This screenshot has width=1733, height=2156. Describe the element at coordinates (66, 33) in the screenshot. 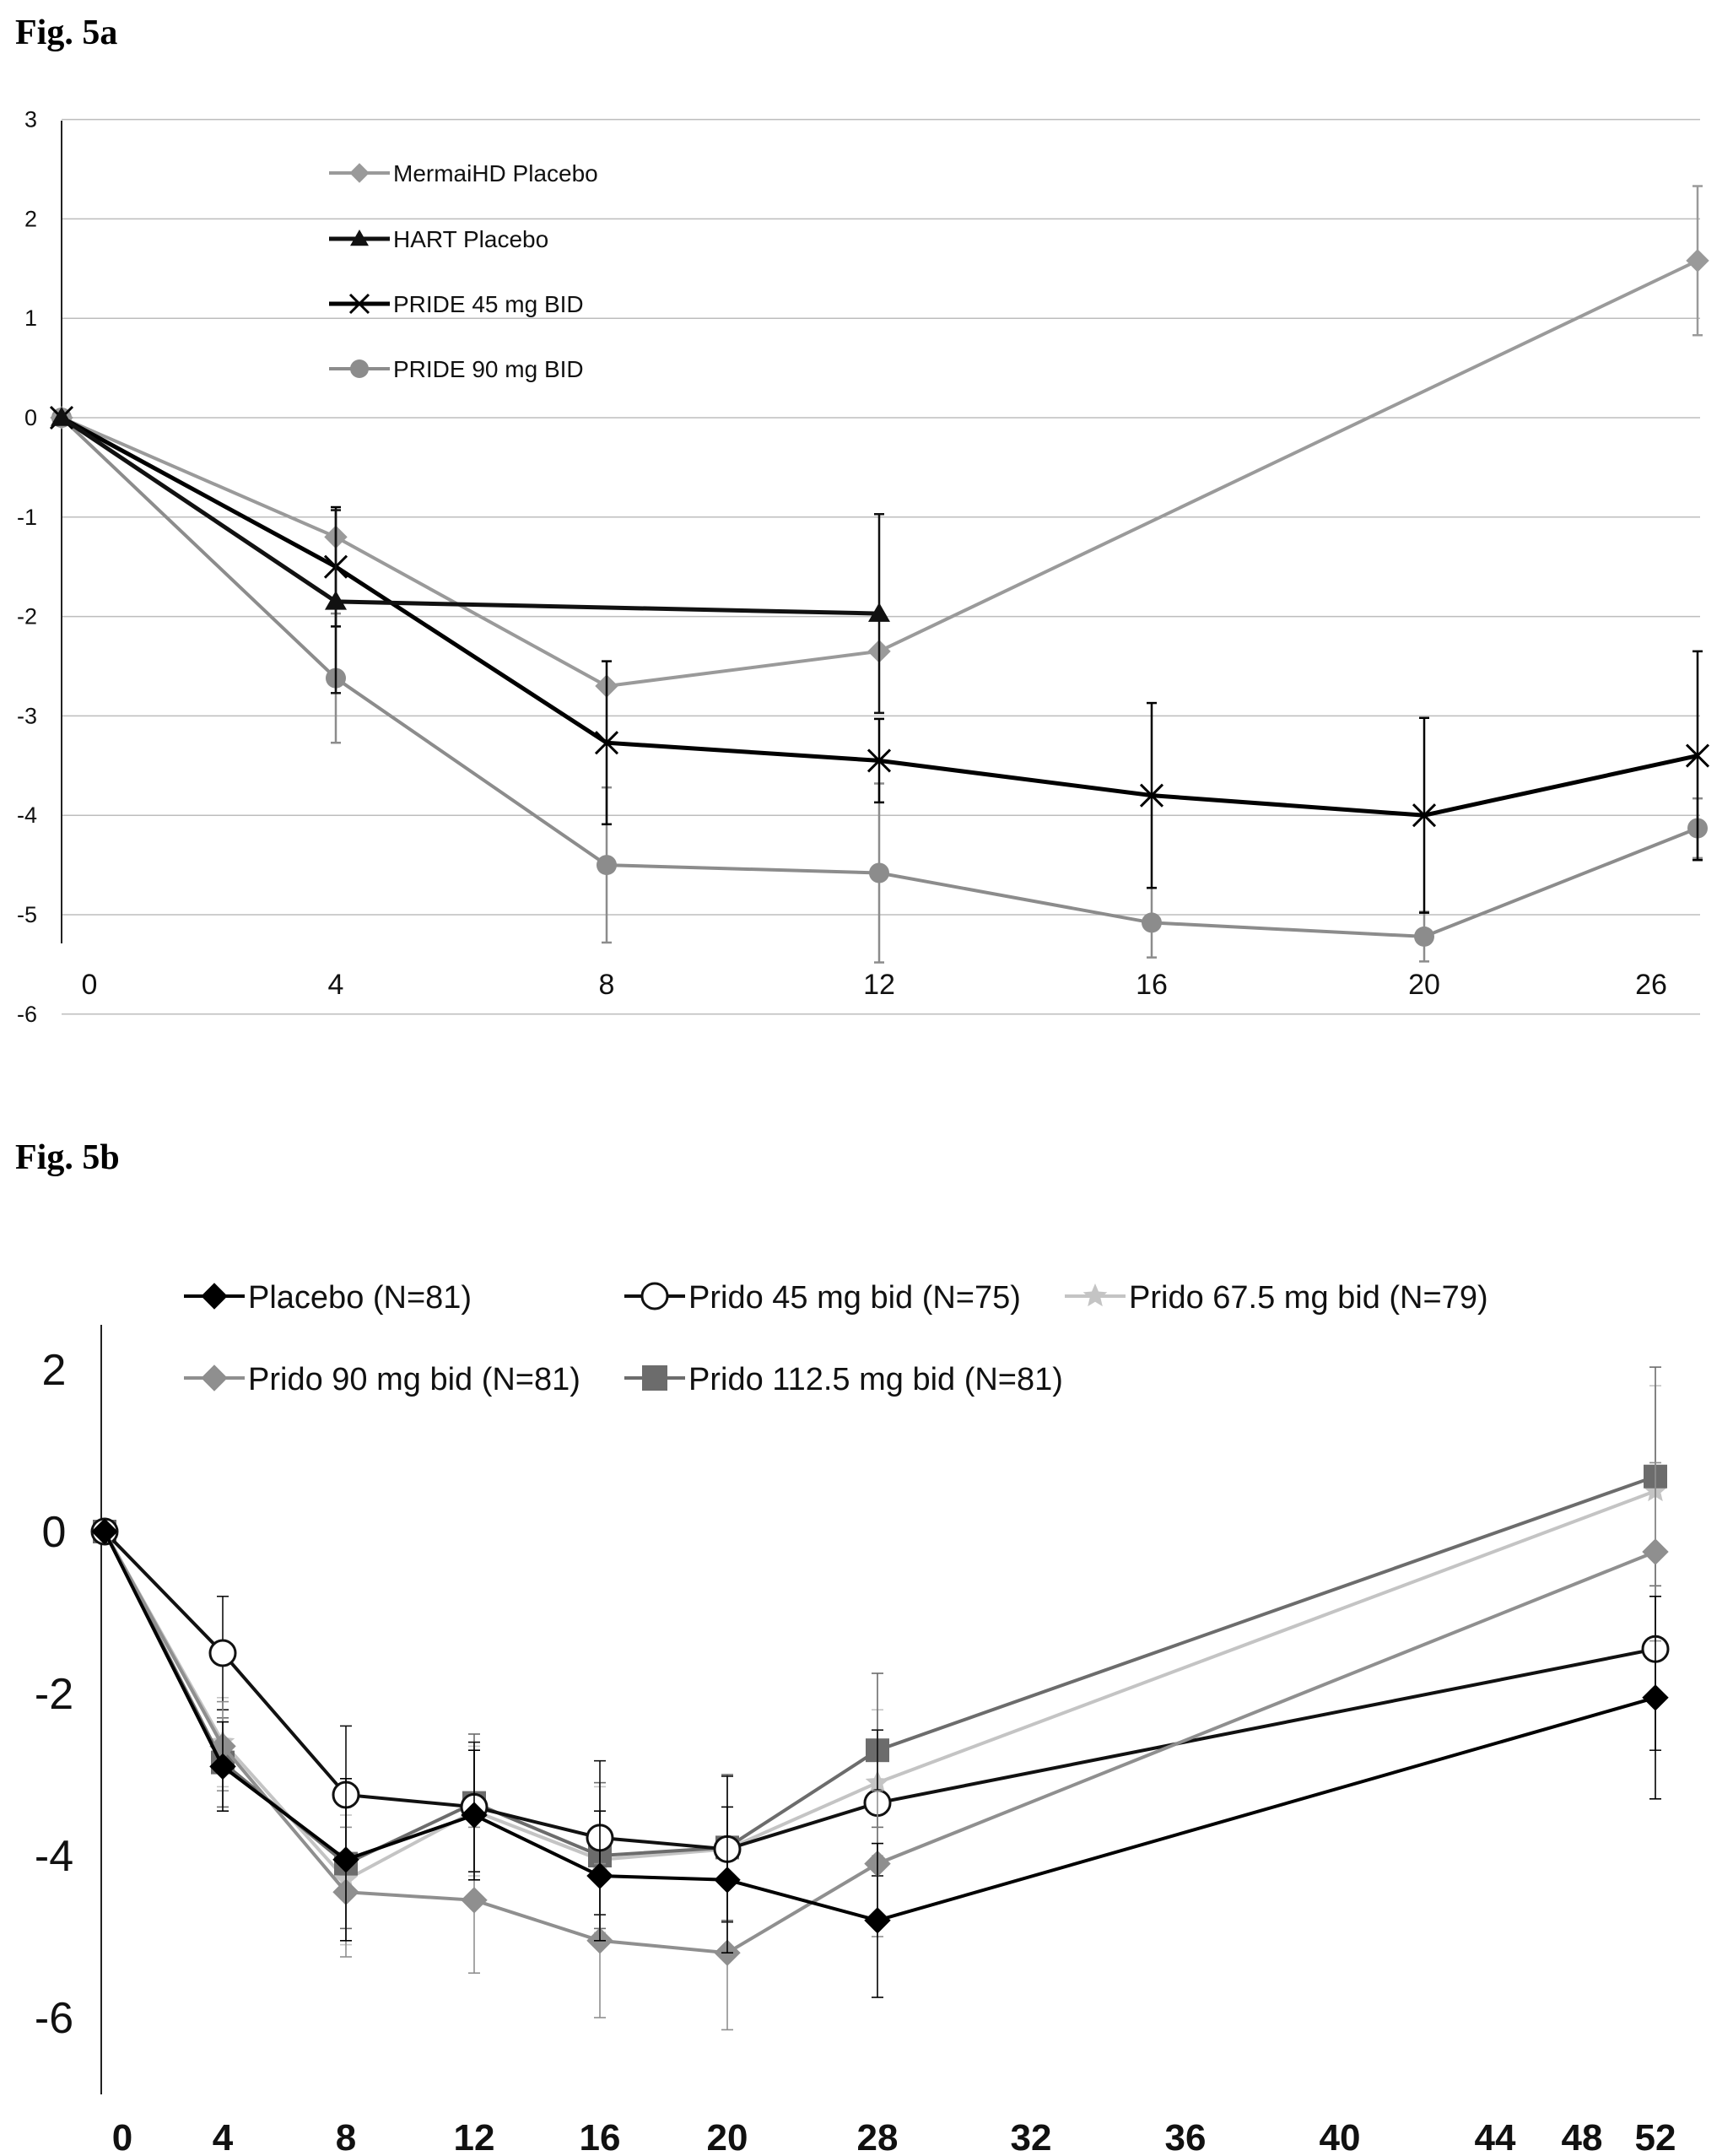

I see `fig-5a-label: Fig. 5a` at that location.